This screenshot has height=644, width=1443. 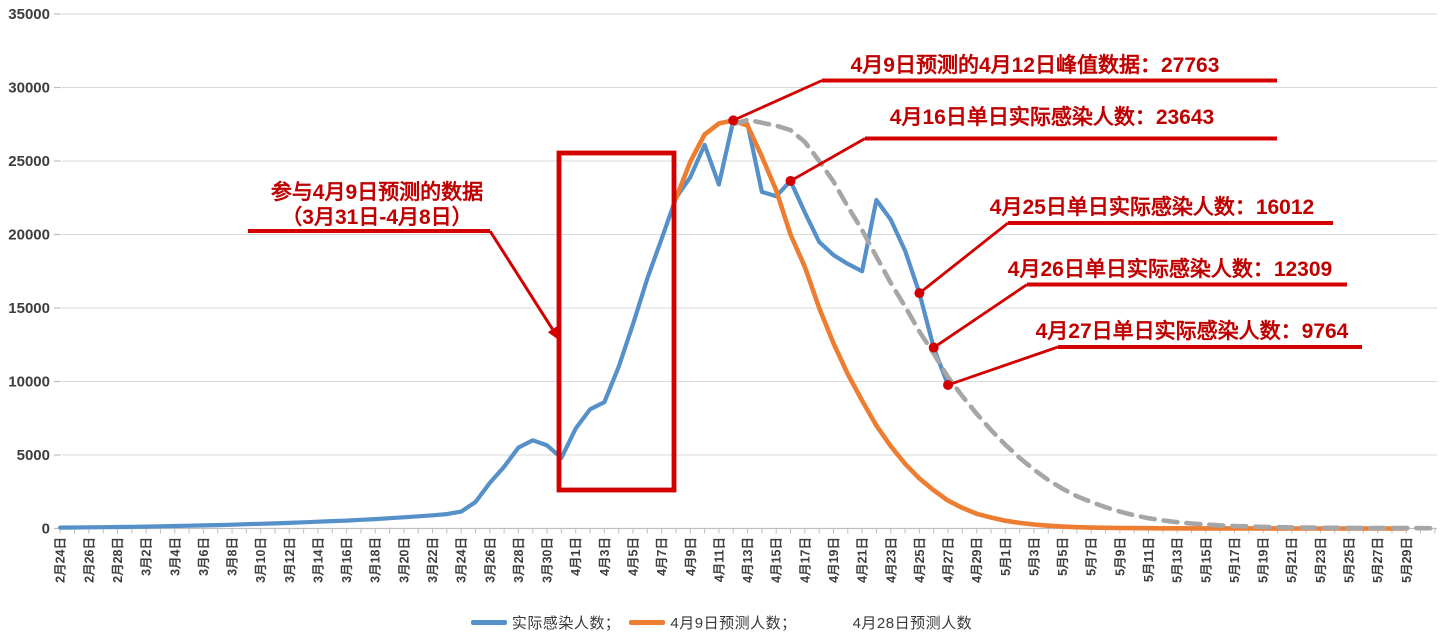 What do you see at coordinates (1034, 556) in the screenshot?
I see `x-tick-label: 5月3日` at bounding box center [1034, 556].